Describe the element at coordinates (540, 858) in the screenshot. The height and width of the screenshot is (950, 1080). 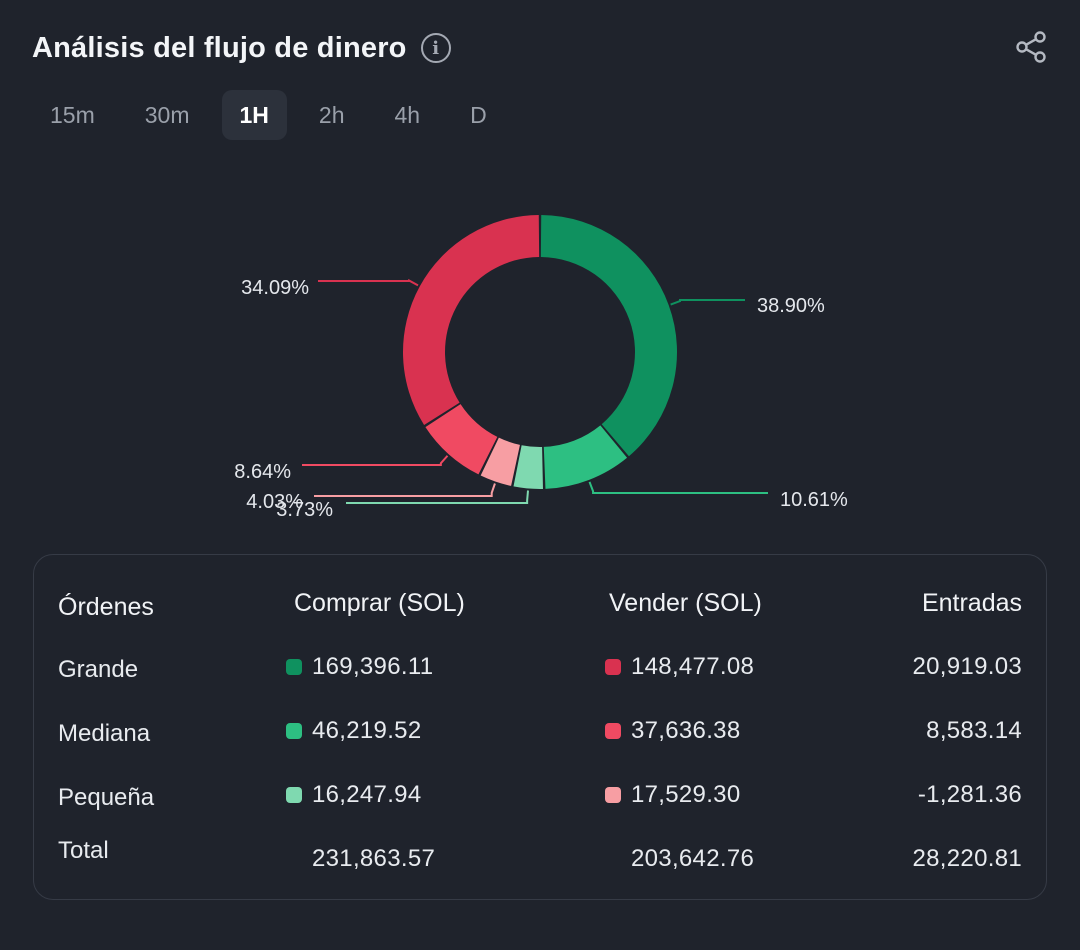
I see `table-row-total: Total 231,863.57 203,642.76 28,220.81` at that location.